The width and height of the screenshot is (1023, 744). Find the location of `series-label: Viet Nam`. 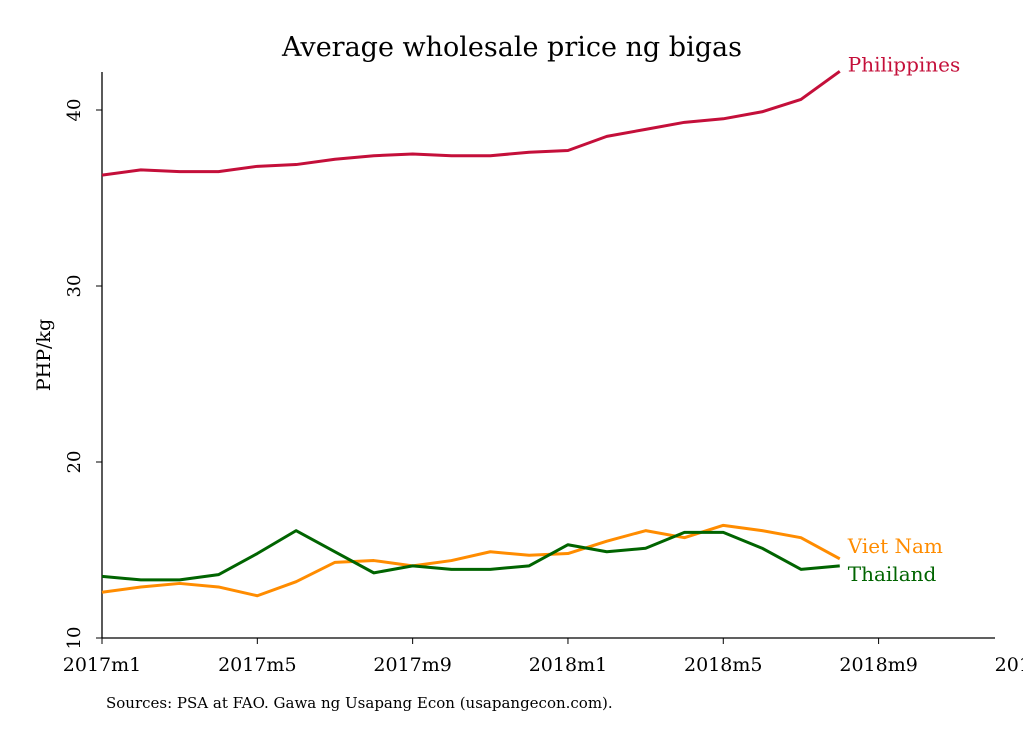

series-label: Viet Nam is located at coordinates (895, 546).